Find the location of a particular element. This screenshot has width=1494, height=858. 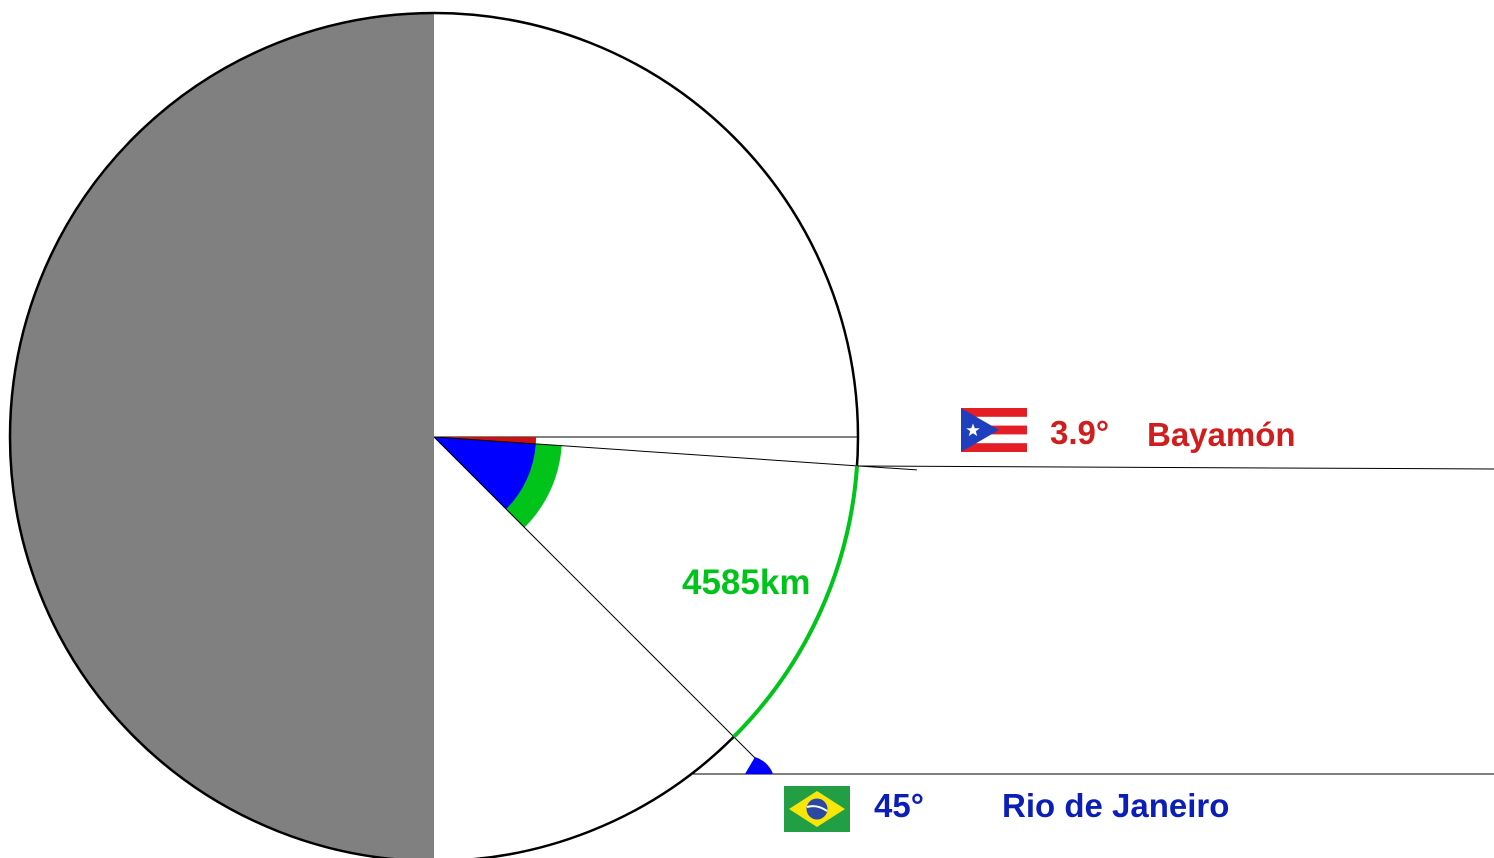

distance-arc is located at coordinates (796, 602).